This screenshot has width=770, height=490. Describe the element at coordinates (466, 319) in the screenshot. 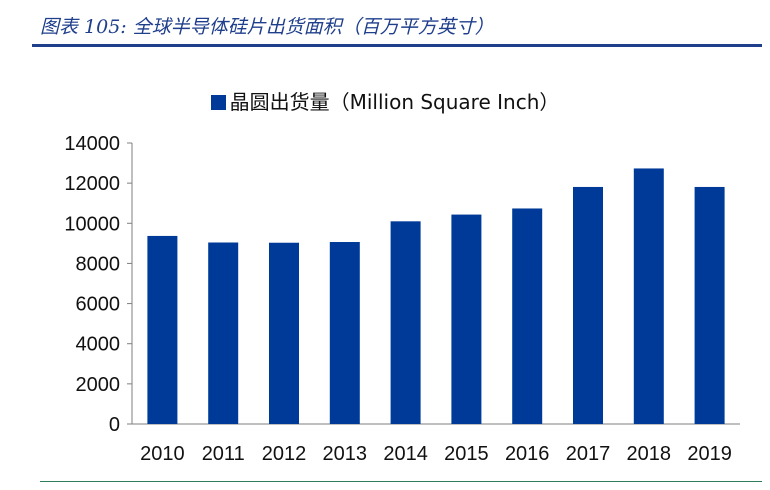

I see `bar-2015` at that location.